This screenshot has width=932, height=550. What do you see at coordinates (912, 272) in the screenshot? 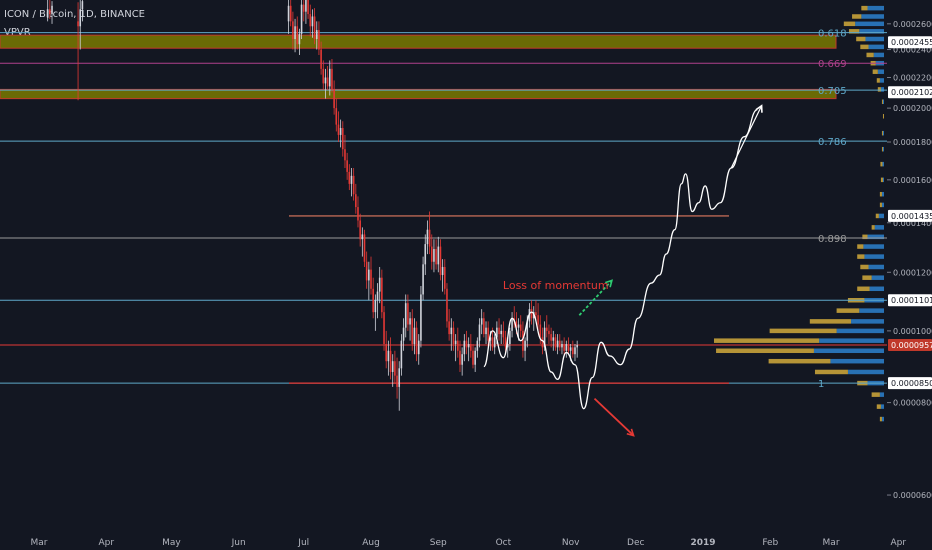
I see `y-tick-label: 0.0001200` at bounding box center [912, 272].